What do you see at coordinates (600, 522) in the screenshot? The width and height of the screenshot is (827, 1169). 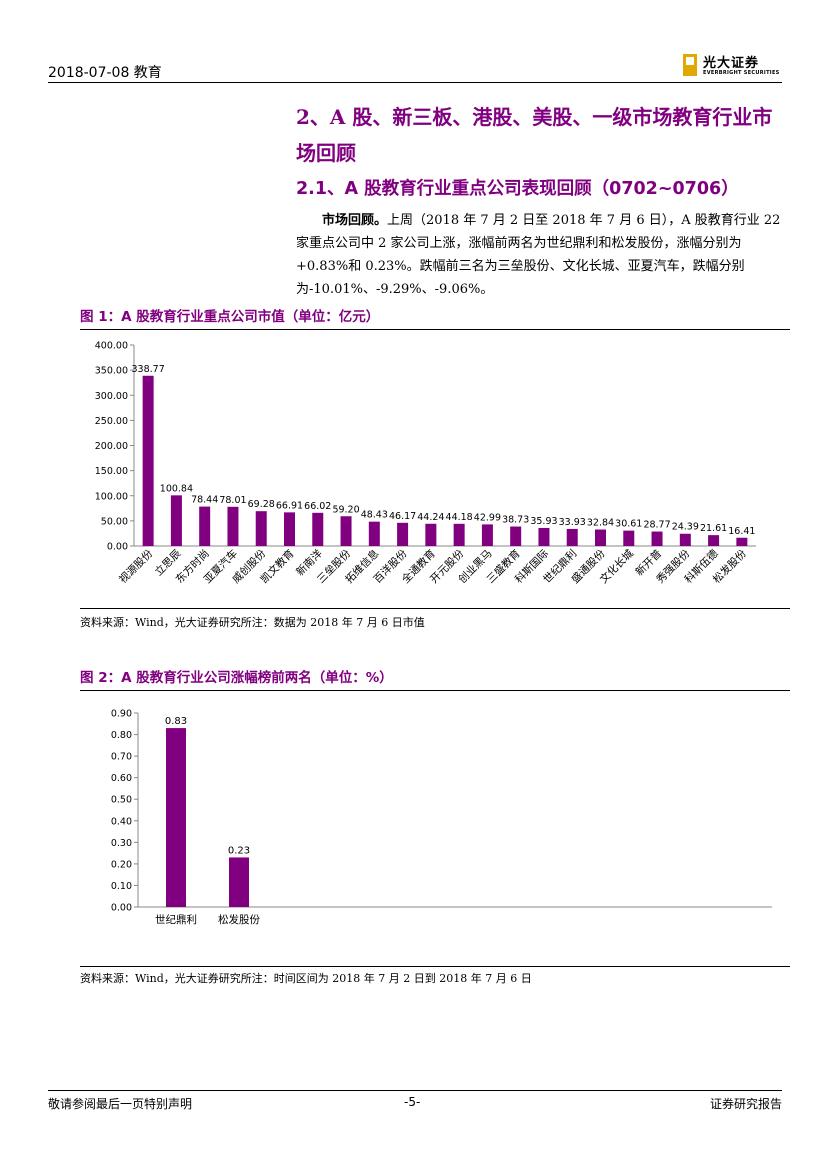 I see `chart1-data-label: 32.84` at bounding box center [600, 522].